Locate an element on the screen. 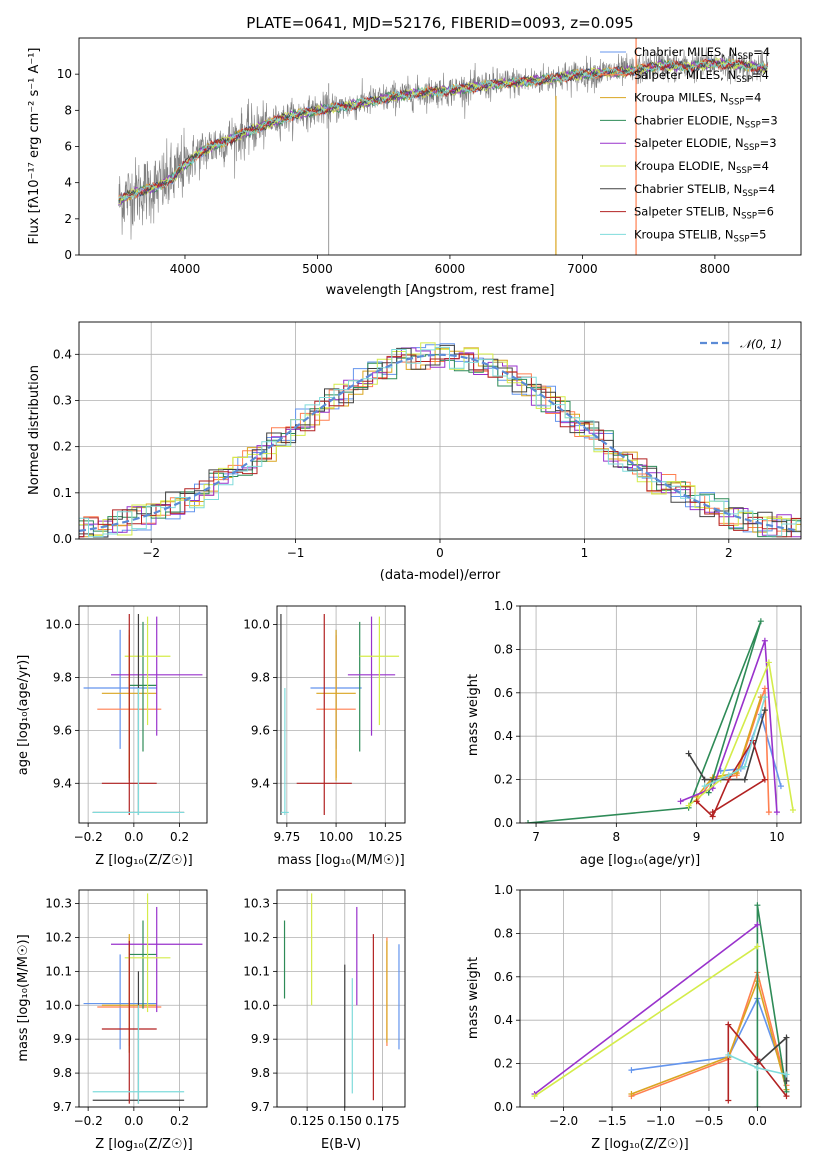 The width and height of the screenshot is (819, 1170). mass-vs-z-ylabel: mass [log₁₀(M/M☉)] is located at coordinates (23, 997).